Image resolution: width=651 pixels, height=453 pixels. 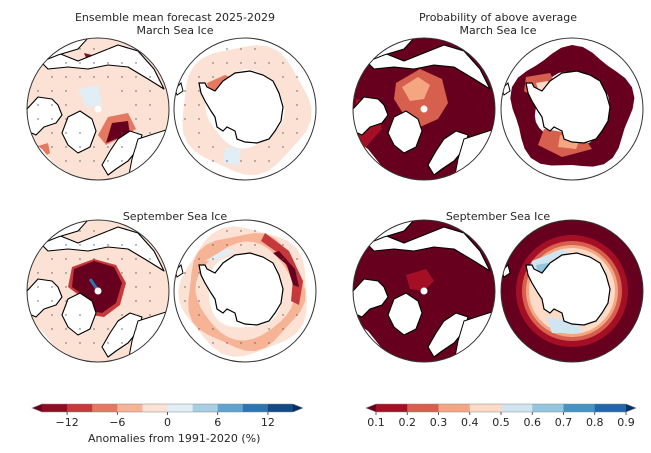 I want to click on probability-colorbar-tick-label: 0.8, so click(x=595, y=422).